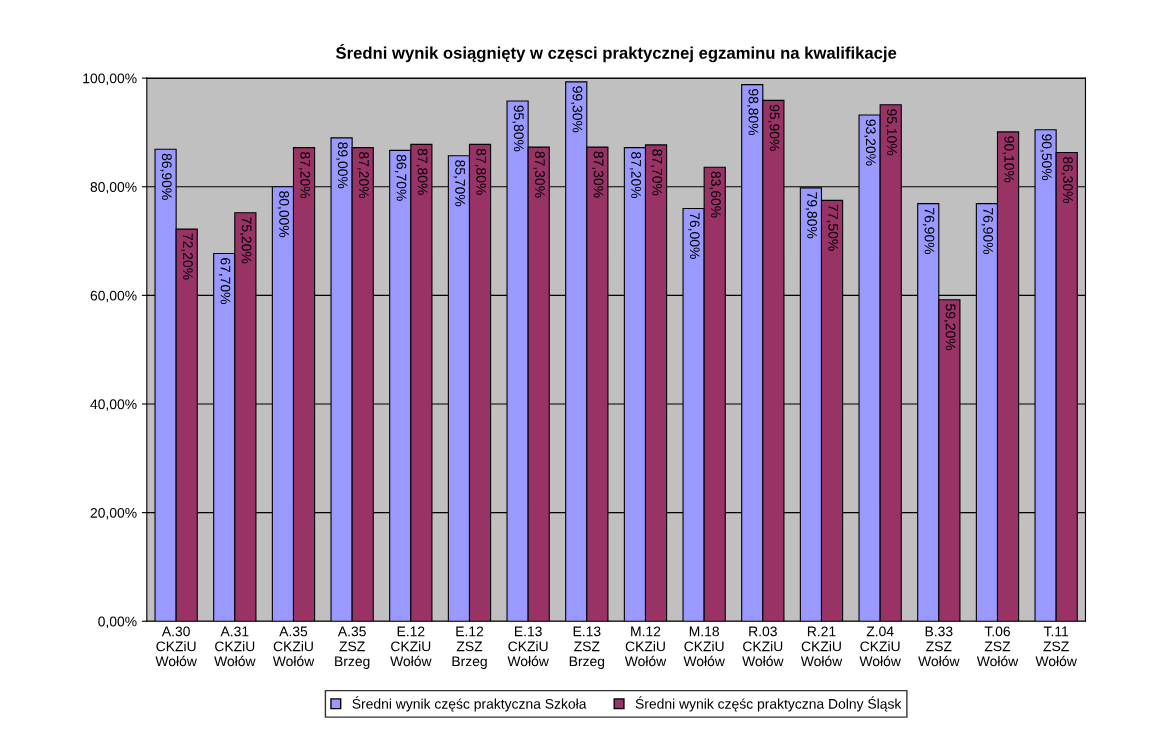 Image resolution: width=1156 pixels, height=744 pixels. I want to click on x-tick-label: T.06 ZSZ Wołów, so click(997, 646).